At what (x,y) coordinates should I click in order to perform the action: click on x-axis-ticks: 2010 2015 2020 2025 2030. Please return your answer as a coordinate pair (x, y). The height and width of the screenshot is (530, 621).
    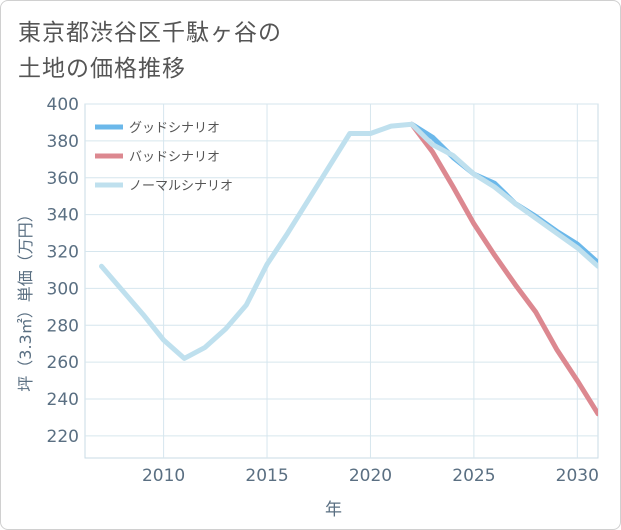
    Looking at the image, I should click on (370, 476).